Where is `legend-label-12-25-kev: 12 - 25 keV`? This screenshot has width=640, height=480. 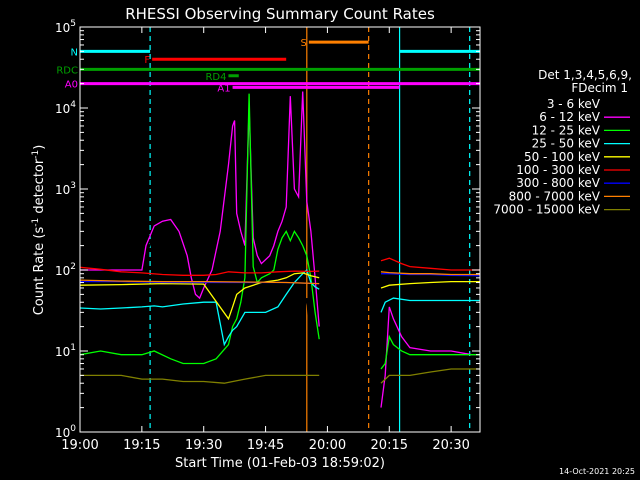
legend-label-12-25-kev: 12 - 25 keV is located at coordinates (566, 130).